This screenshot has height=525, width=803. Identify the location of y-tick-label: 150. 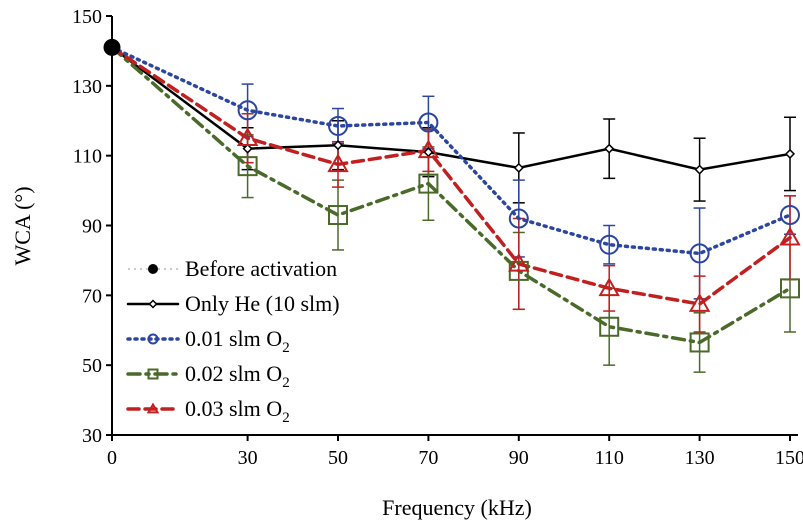
(87, 17).